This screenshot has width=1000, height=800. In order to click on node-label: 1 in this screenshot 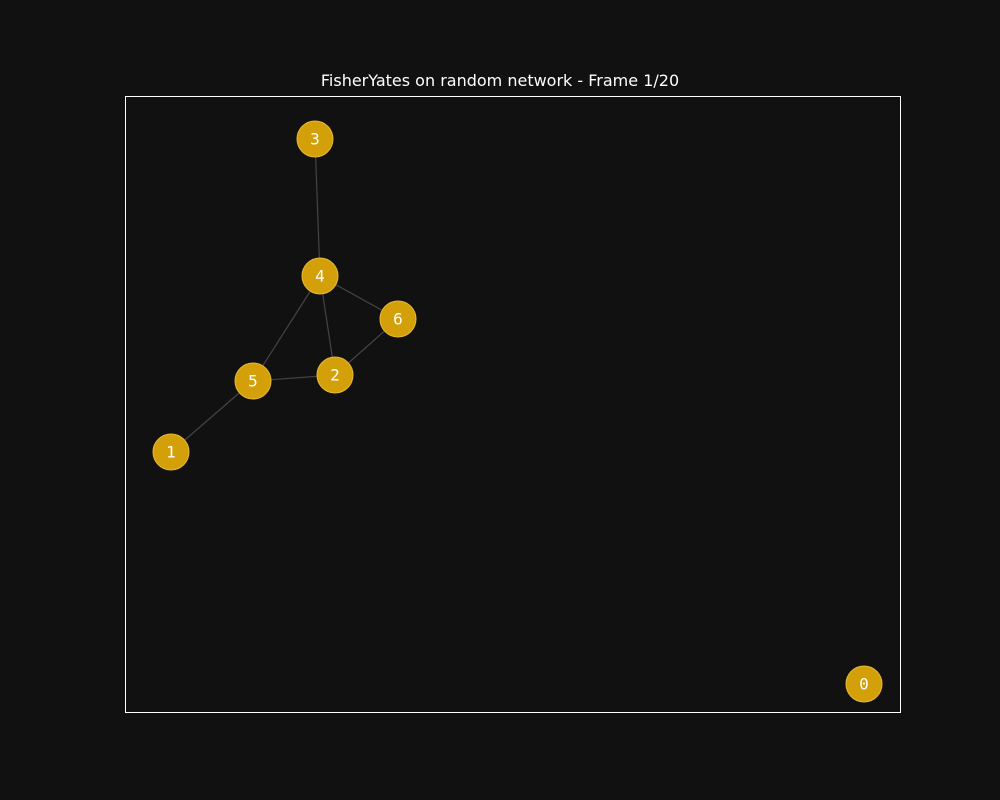, I will do `click(171, 452)`.